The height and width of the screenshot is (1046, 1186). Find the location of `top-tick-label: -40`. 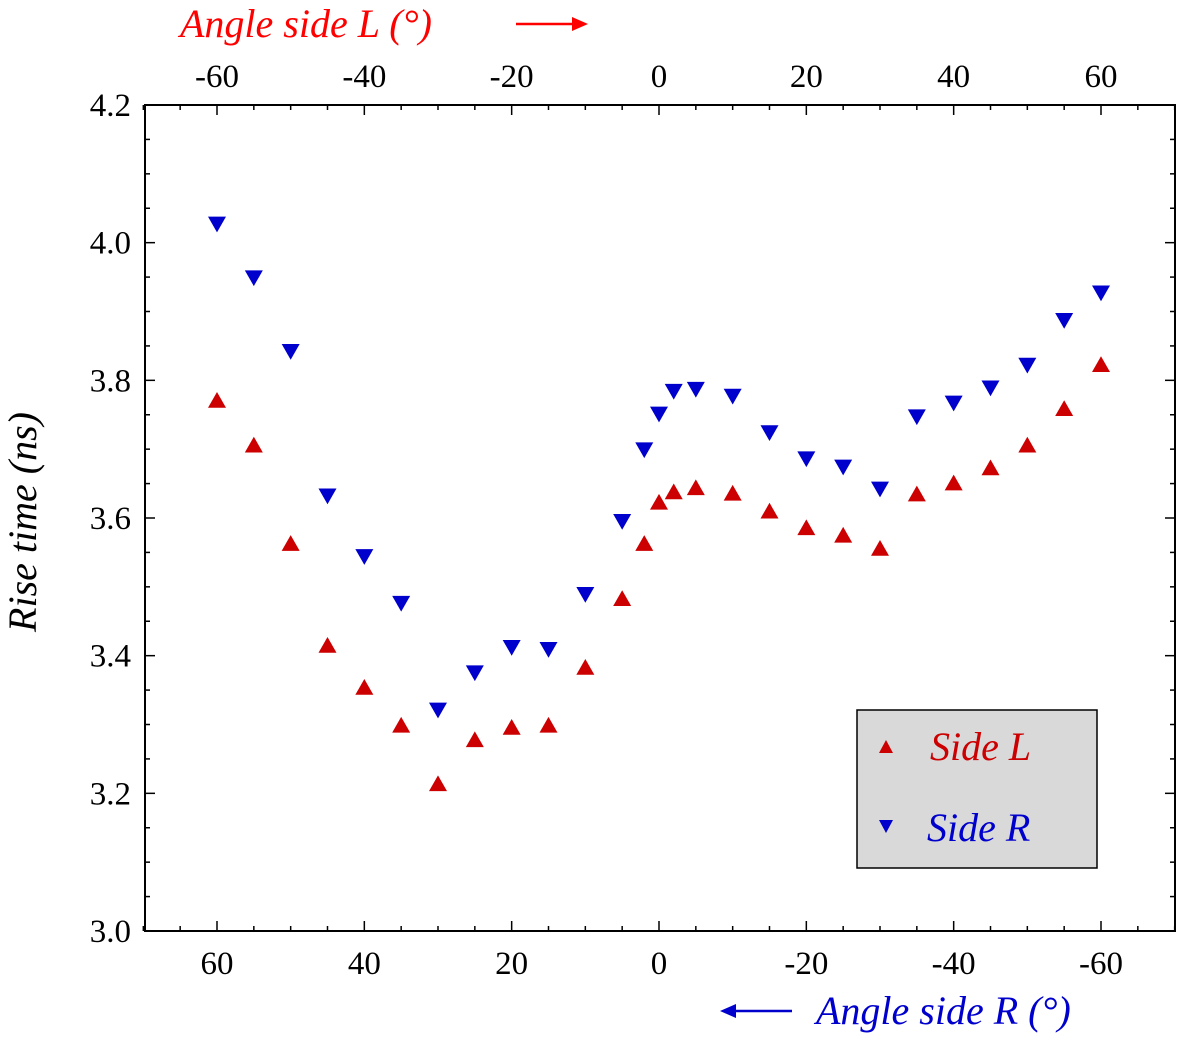

top-tick-label: -40 is located at coordinates (364, 77).